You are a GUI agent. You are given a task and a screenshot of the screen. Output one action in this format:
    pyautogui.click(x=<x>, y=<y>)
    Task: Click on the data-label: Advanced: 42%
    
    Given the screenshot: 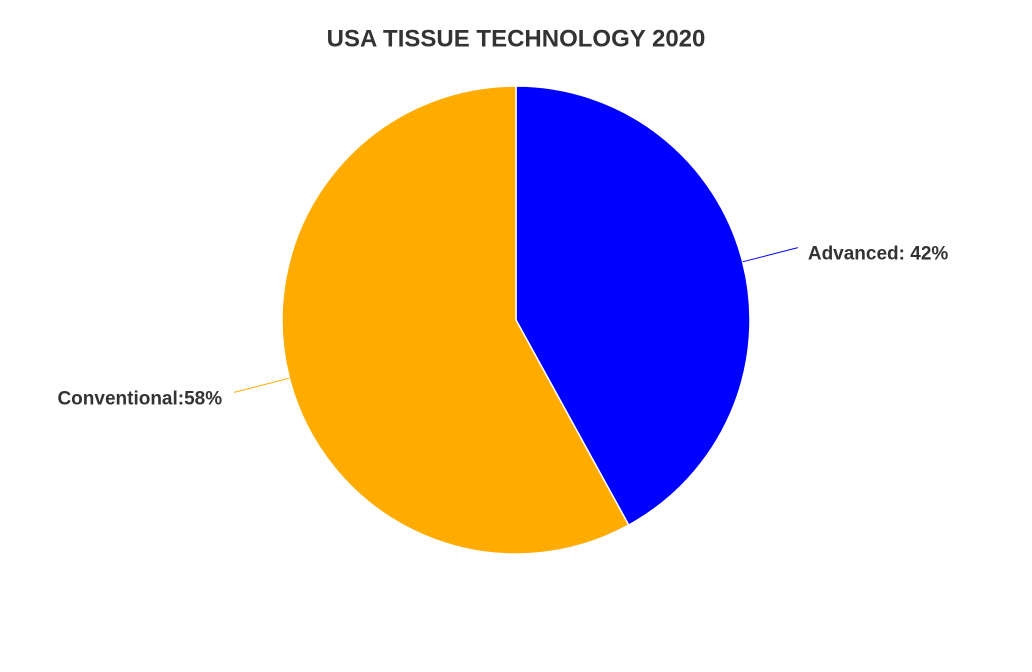 What is the action you would take?
    pyautogui.click(x=878, y=254)
    